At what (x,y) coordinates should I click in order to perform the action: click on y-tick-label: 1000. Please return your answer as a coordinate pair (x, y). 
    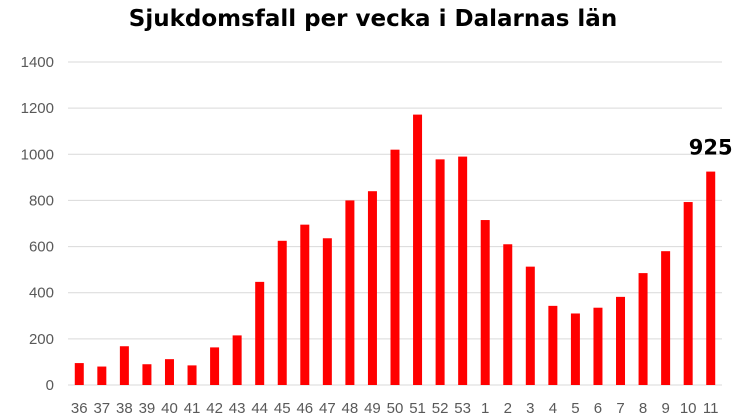
    Looking at the image, I should click on (37, 154).